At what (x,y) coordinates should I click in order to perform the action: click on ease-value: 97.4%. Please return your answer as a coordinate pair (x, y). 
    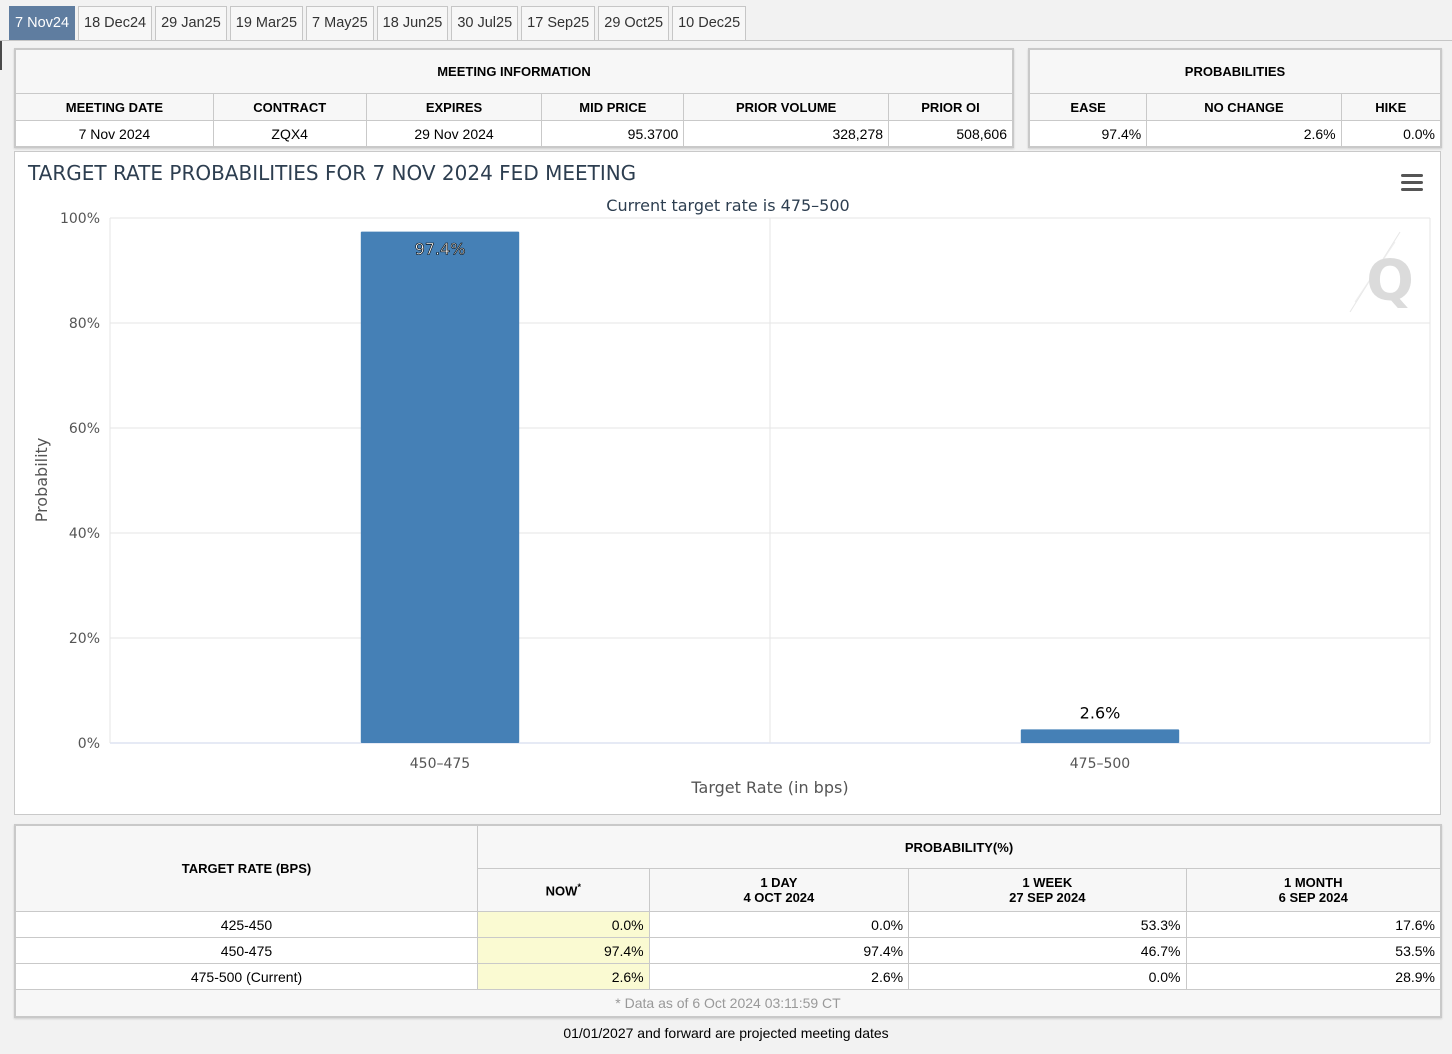
    Looking at the image, I should click on (1088, 133).